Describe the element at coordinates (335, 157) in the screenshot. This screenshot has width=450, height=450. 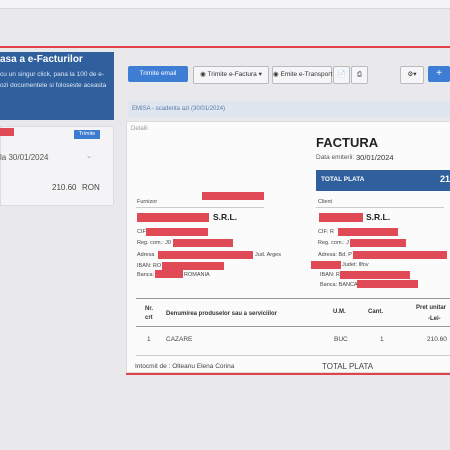
I see `issue-date-label: Data emiterii:` at that location.